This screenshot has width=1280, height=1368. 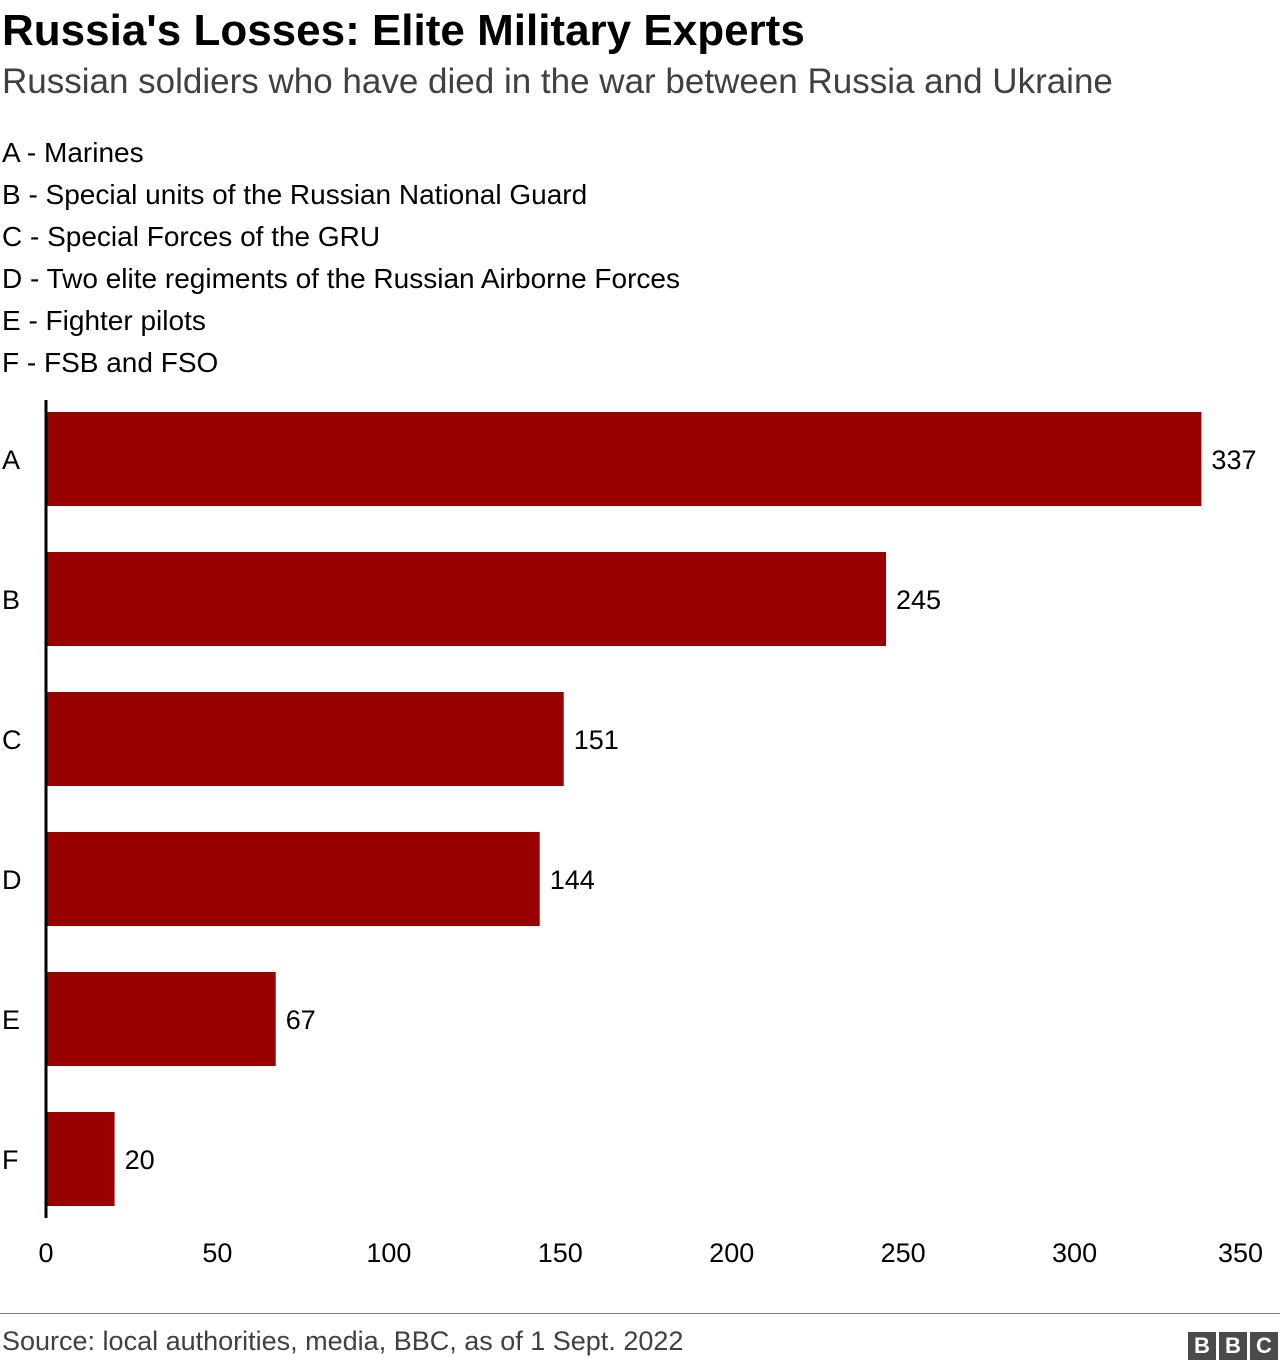 I want to click on bar-b, so click(x=466, y=599).